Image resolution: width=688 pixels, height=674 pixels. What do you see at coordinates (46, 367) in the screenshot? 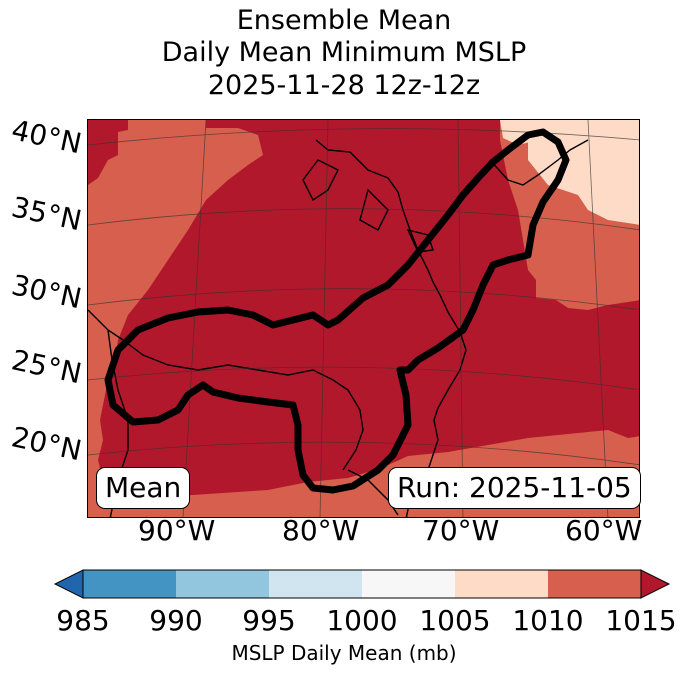
I see `lat-label-25: 25°N` at bounding box center [46, 367].